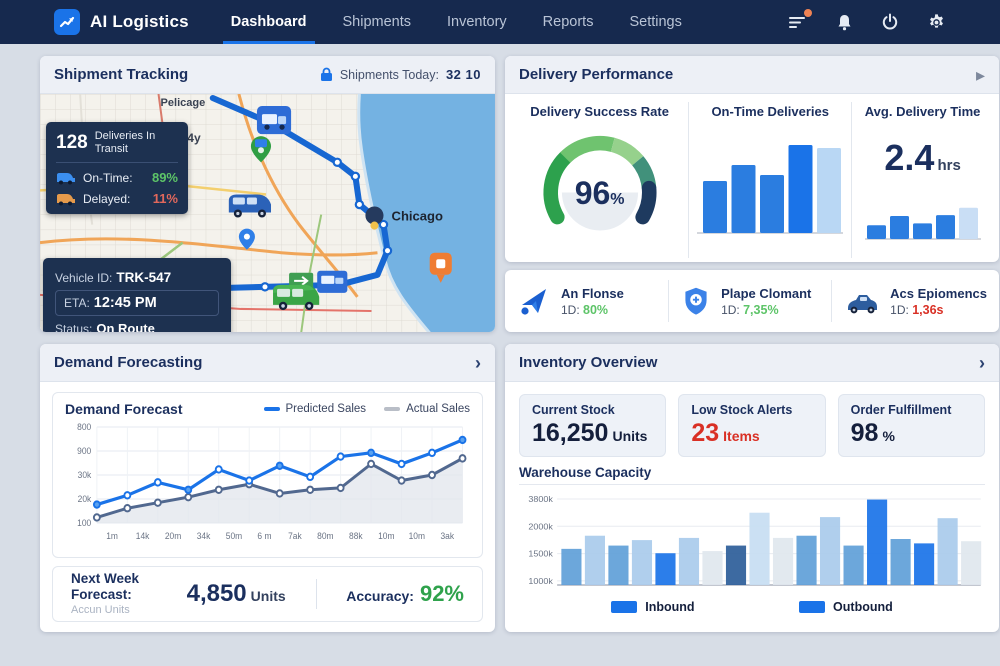 The width and height of the screenshot is (1000, 666). I want to click on lock-icon, so click(326, 74).